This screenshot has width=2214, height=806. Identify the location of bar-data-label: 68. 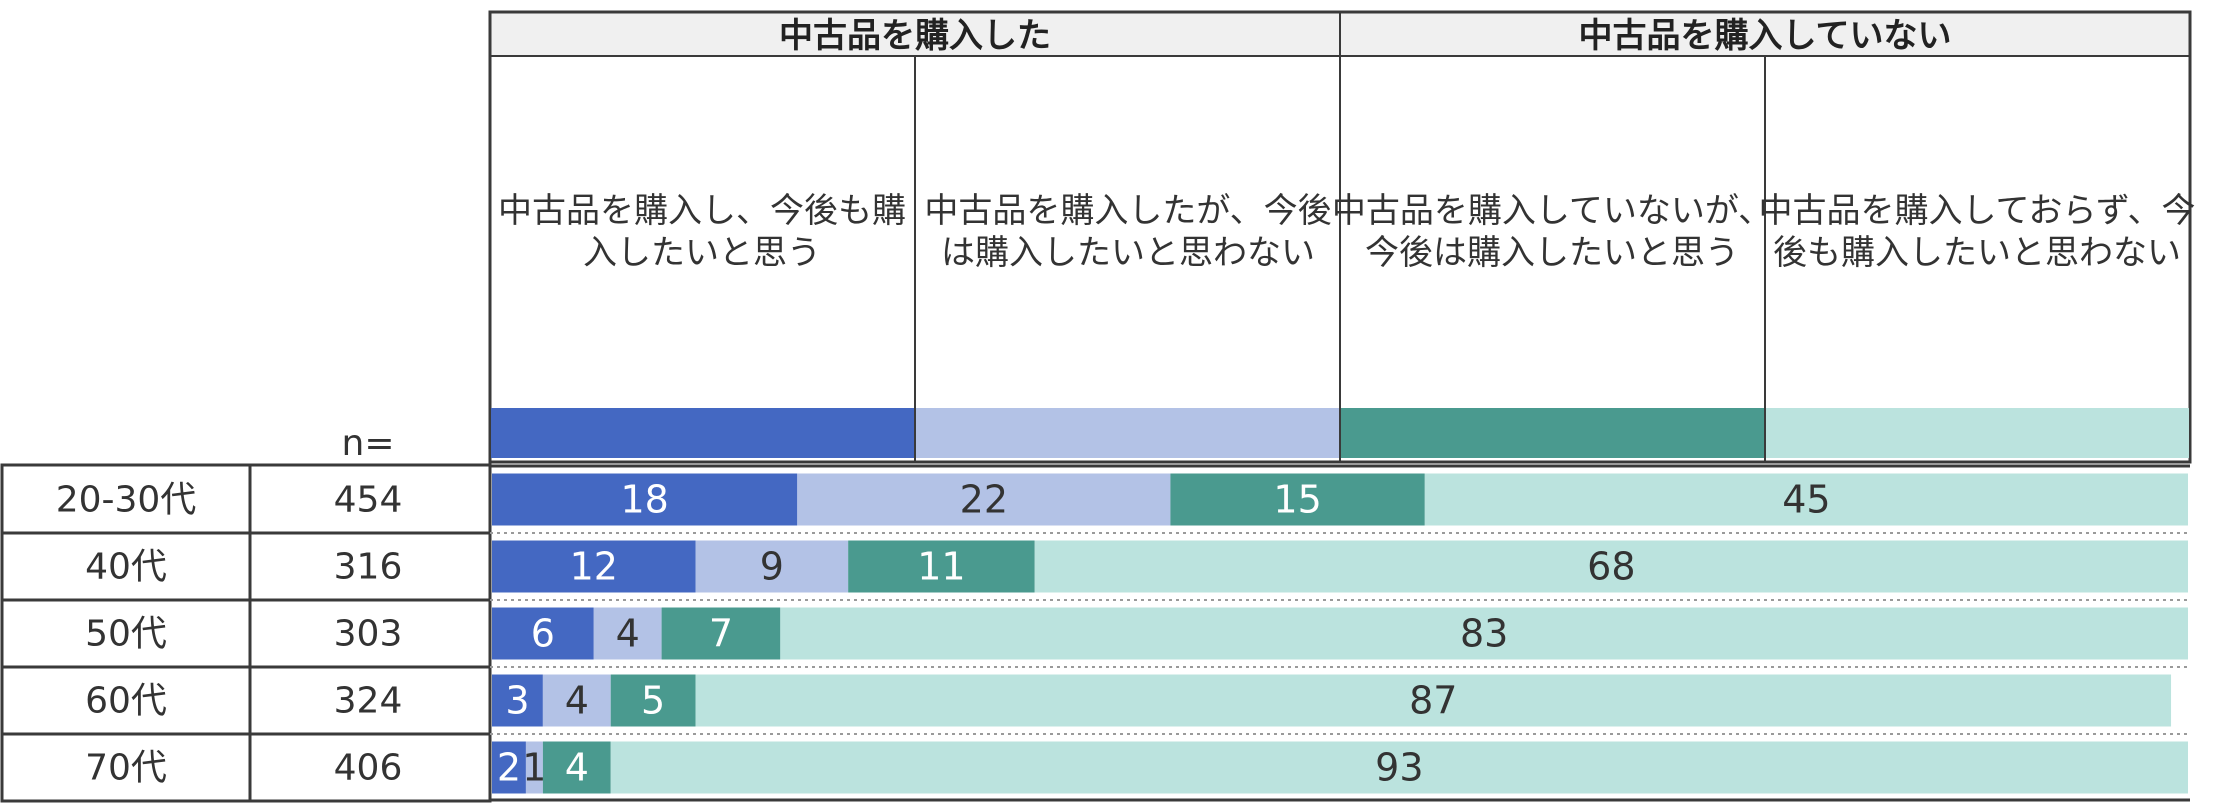
(1611, 567).